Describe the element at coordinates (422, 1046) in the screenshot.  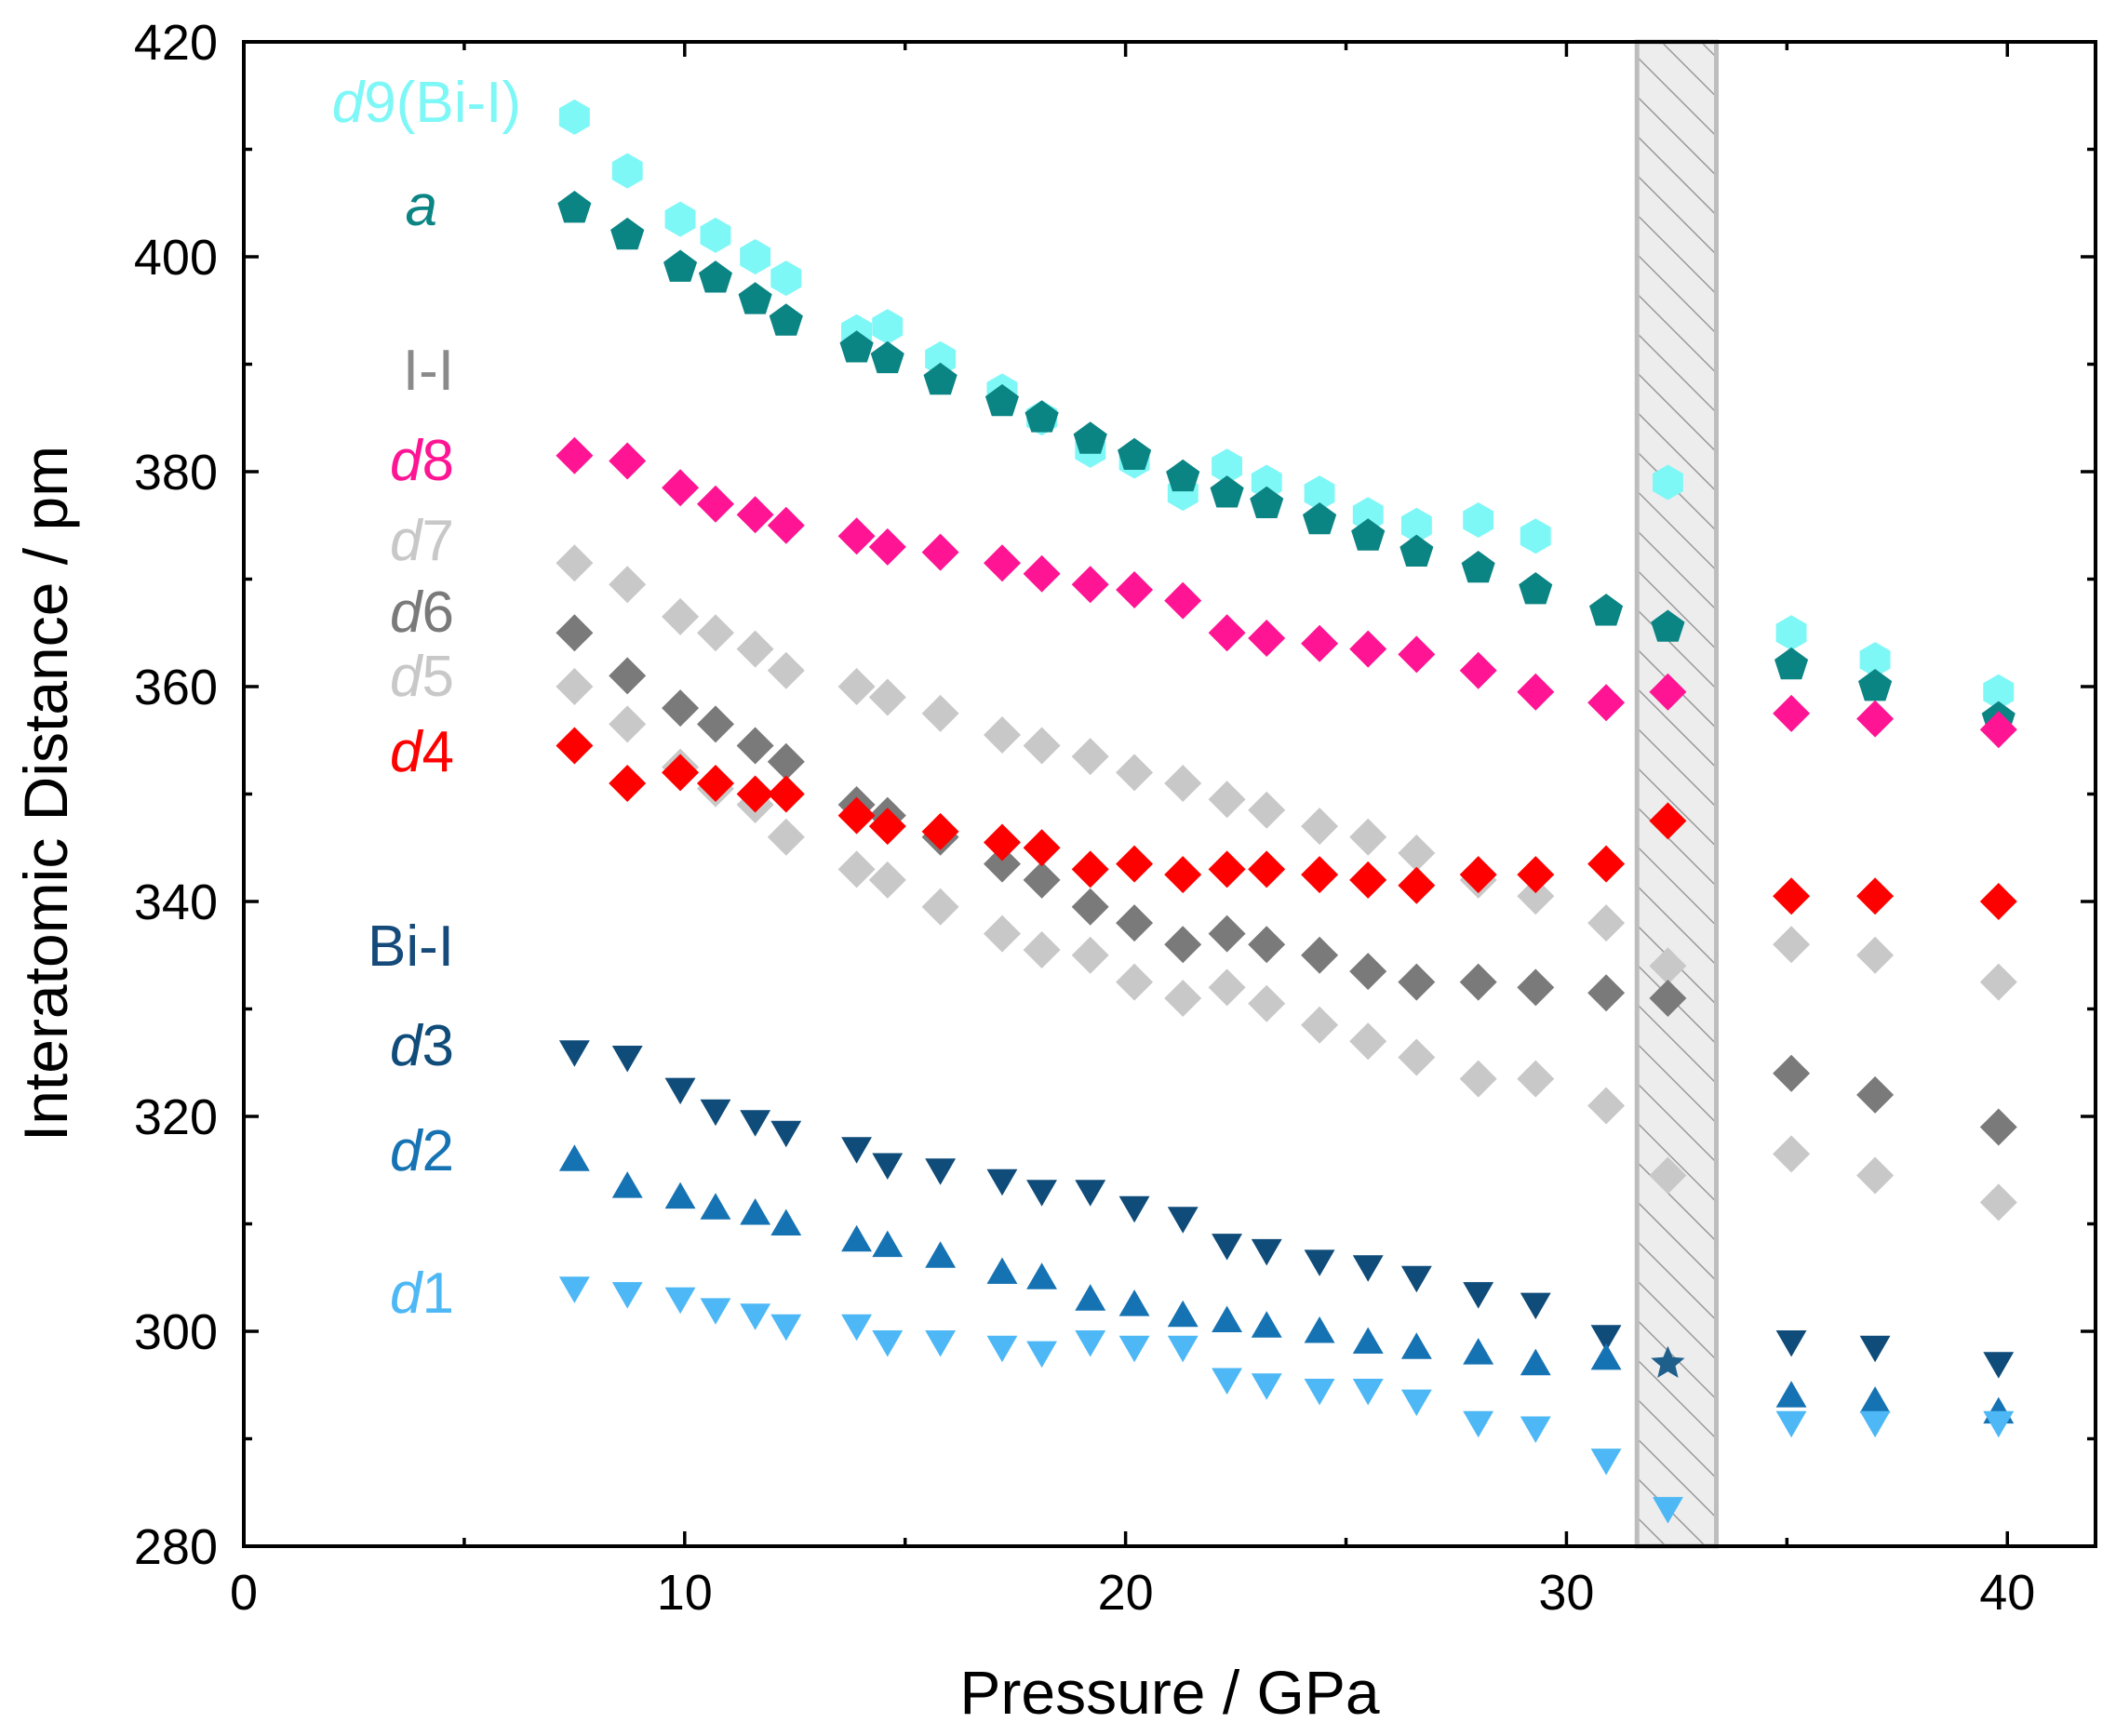
I see `legend-label-d3: d3` at that location.